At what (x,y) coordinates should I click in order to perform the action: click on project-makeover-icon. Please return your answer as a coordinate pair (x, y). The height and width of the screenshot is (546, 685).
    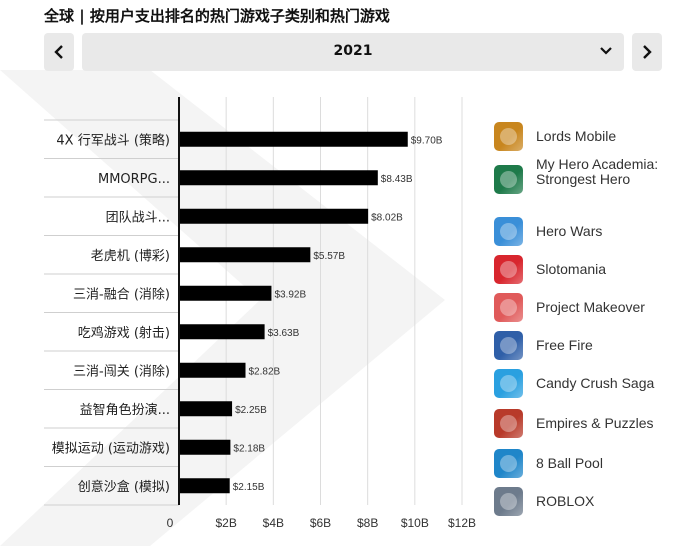
    Looking at the image, I should click on (508, 307).